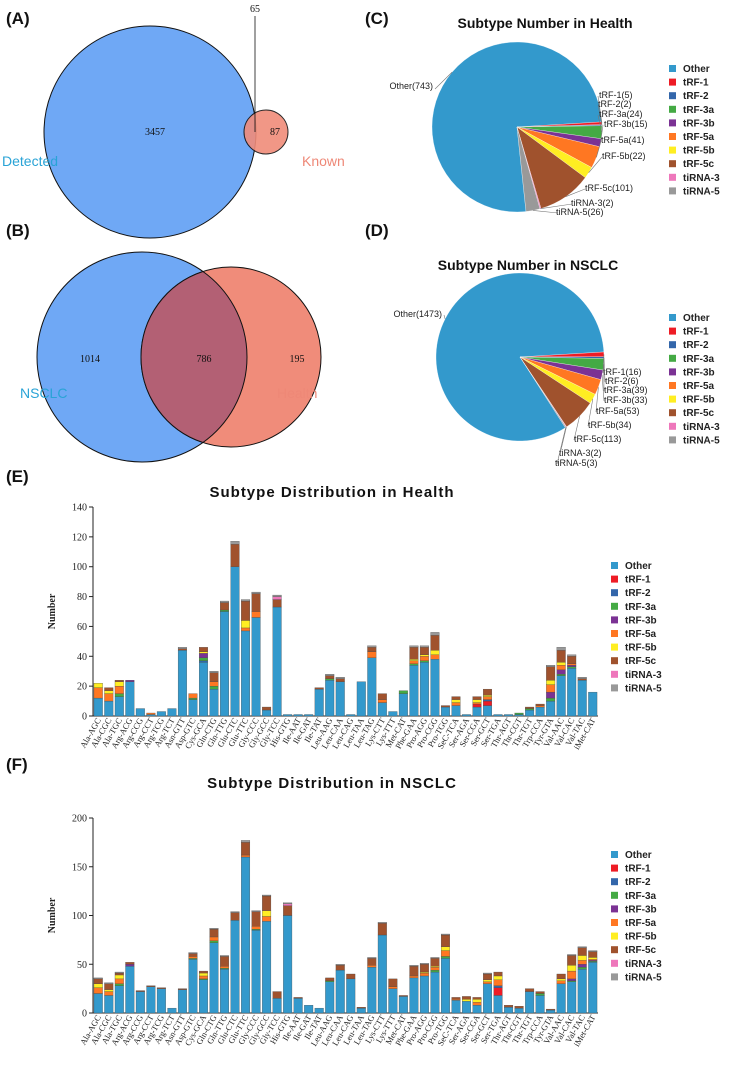 The image size is (732, 1065). Describe the element at coordinates (641, 923) in the screenshot. I see `bar-f-legend-label-trf-5a: tRF-5a` at that location.